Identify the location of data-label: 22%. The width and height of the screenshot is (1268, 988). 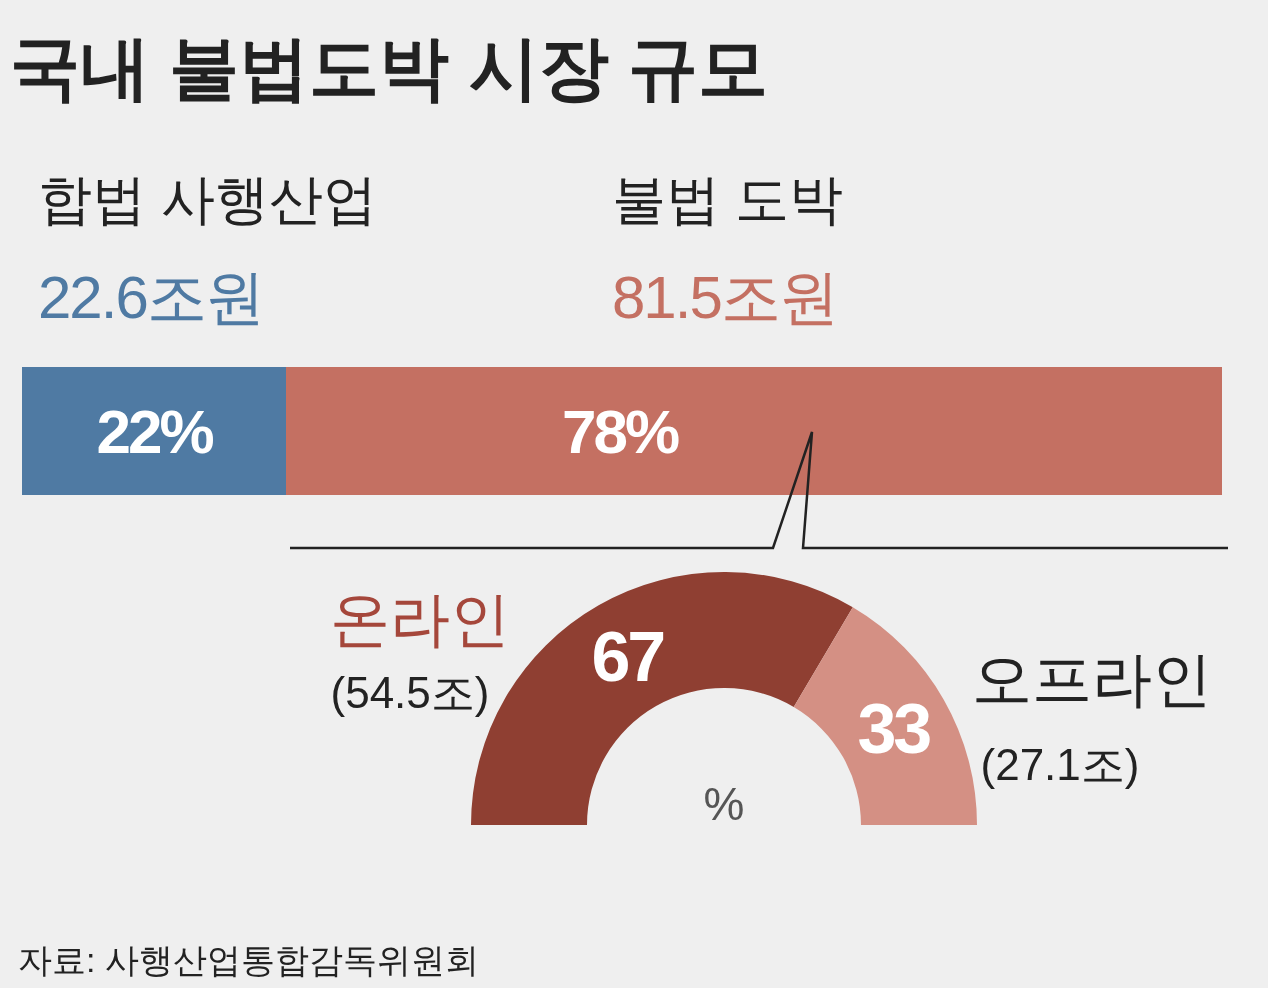
(155, 431).